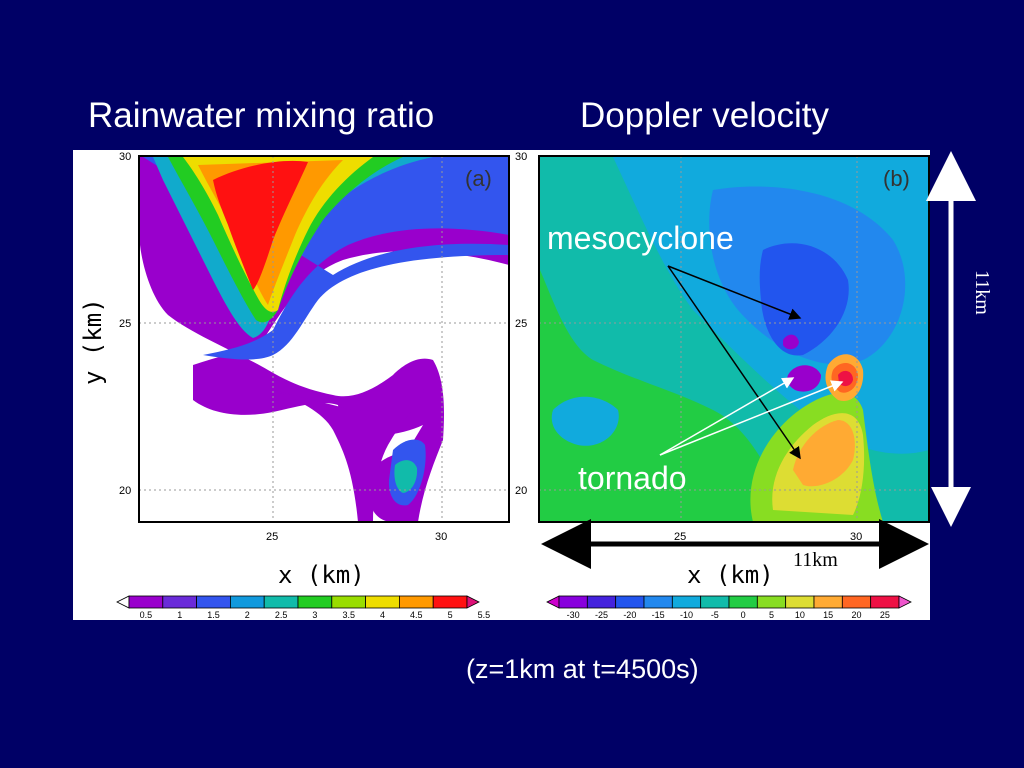  I want to click on colorbar-b-label: -25, so click(601, 615).